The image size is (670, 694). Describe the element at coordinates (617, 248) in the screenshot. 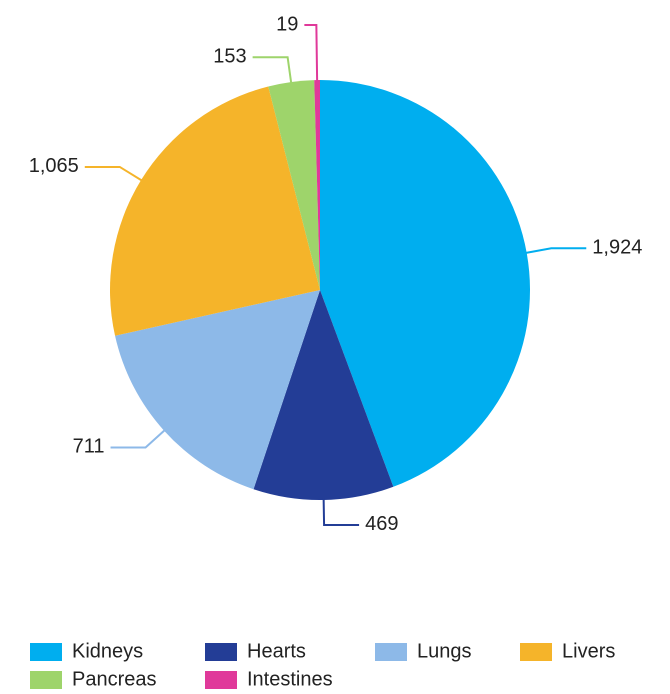

I see `data-label: 1,924` at that location.